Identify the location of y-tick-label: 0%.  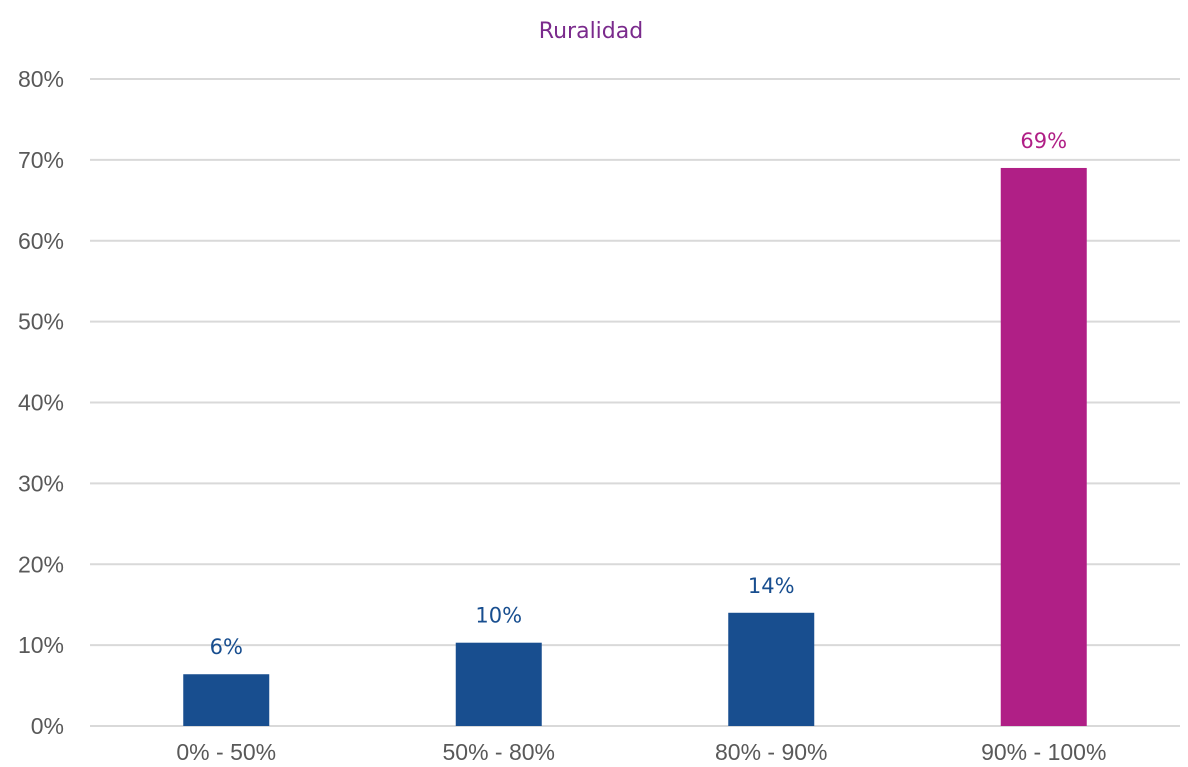
(47, 726).